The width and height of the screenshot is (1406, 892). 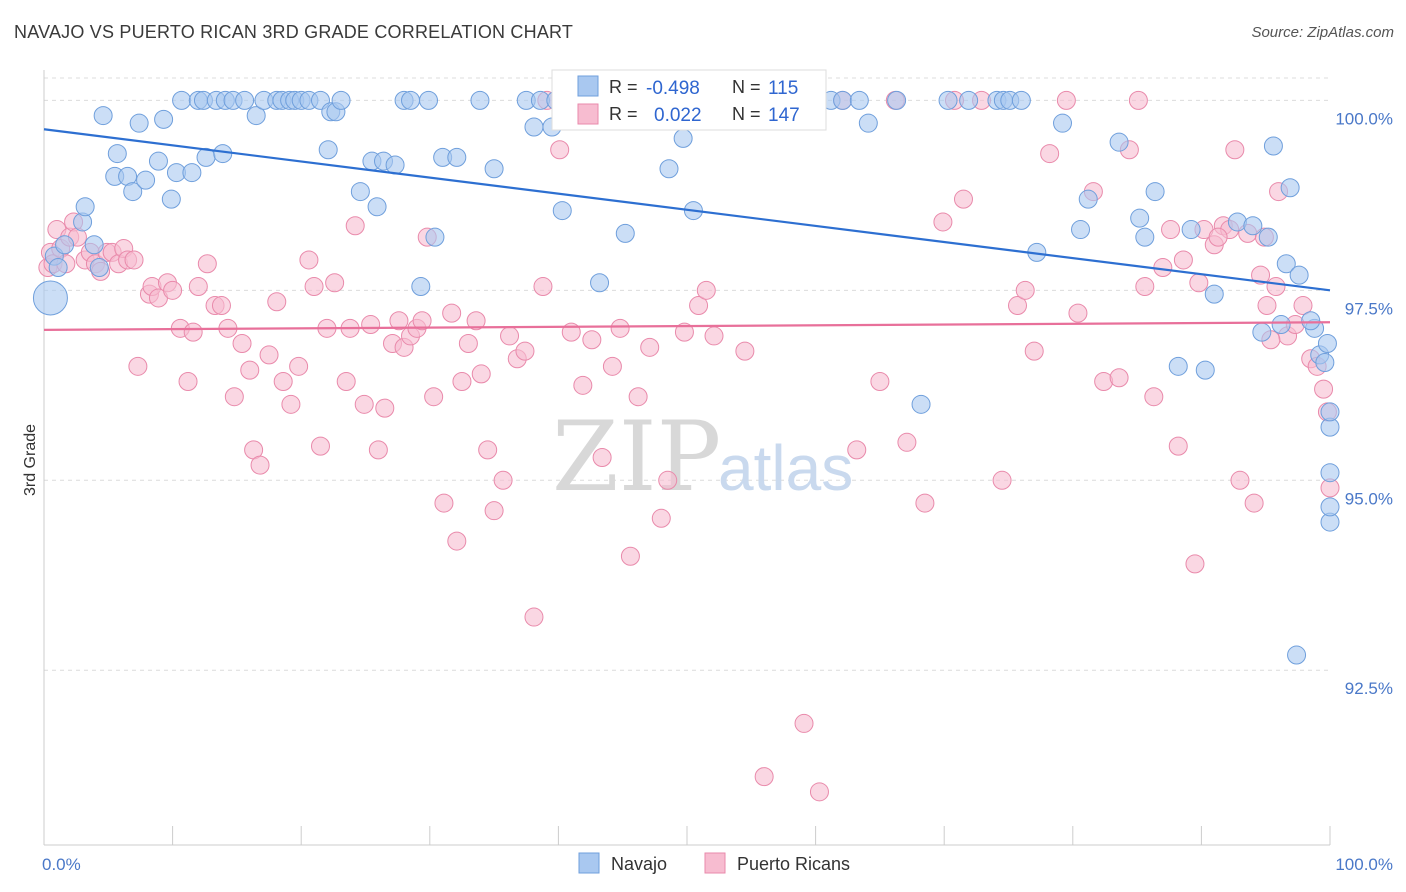 What do you see at coordinates (793, 864) in the screenshot?
I see `legend-puerto-label: Puerto Ricans` at bounding box center [793, 864].